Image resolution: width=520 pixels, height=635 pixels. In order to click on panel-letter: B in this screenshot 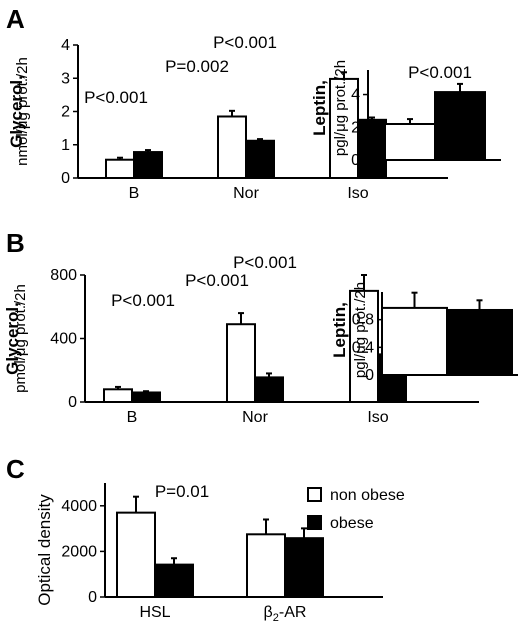, I will do `click(15, 243)`.